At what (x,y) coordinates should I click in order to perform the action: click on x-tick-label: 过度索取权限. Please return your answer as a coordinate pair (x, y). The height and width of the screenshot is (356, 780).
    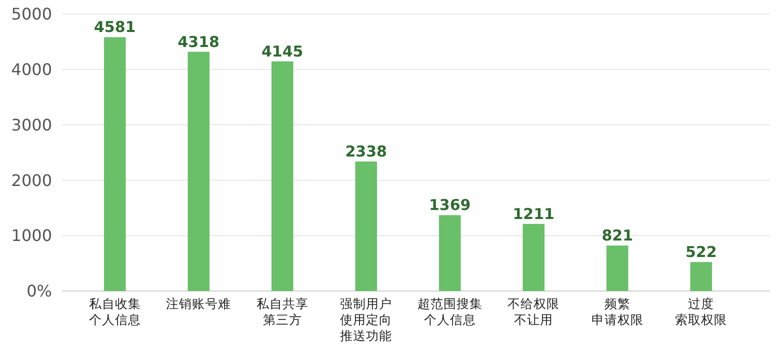
    Looking at the image, I should click on (701, 311).